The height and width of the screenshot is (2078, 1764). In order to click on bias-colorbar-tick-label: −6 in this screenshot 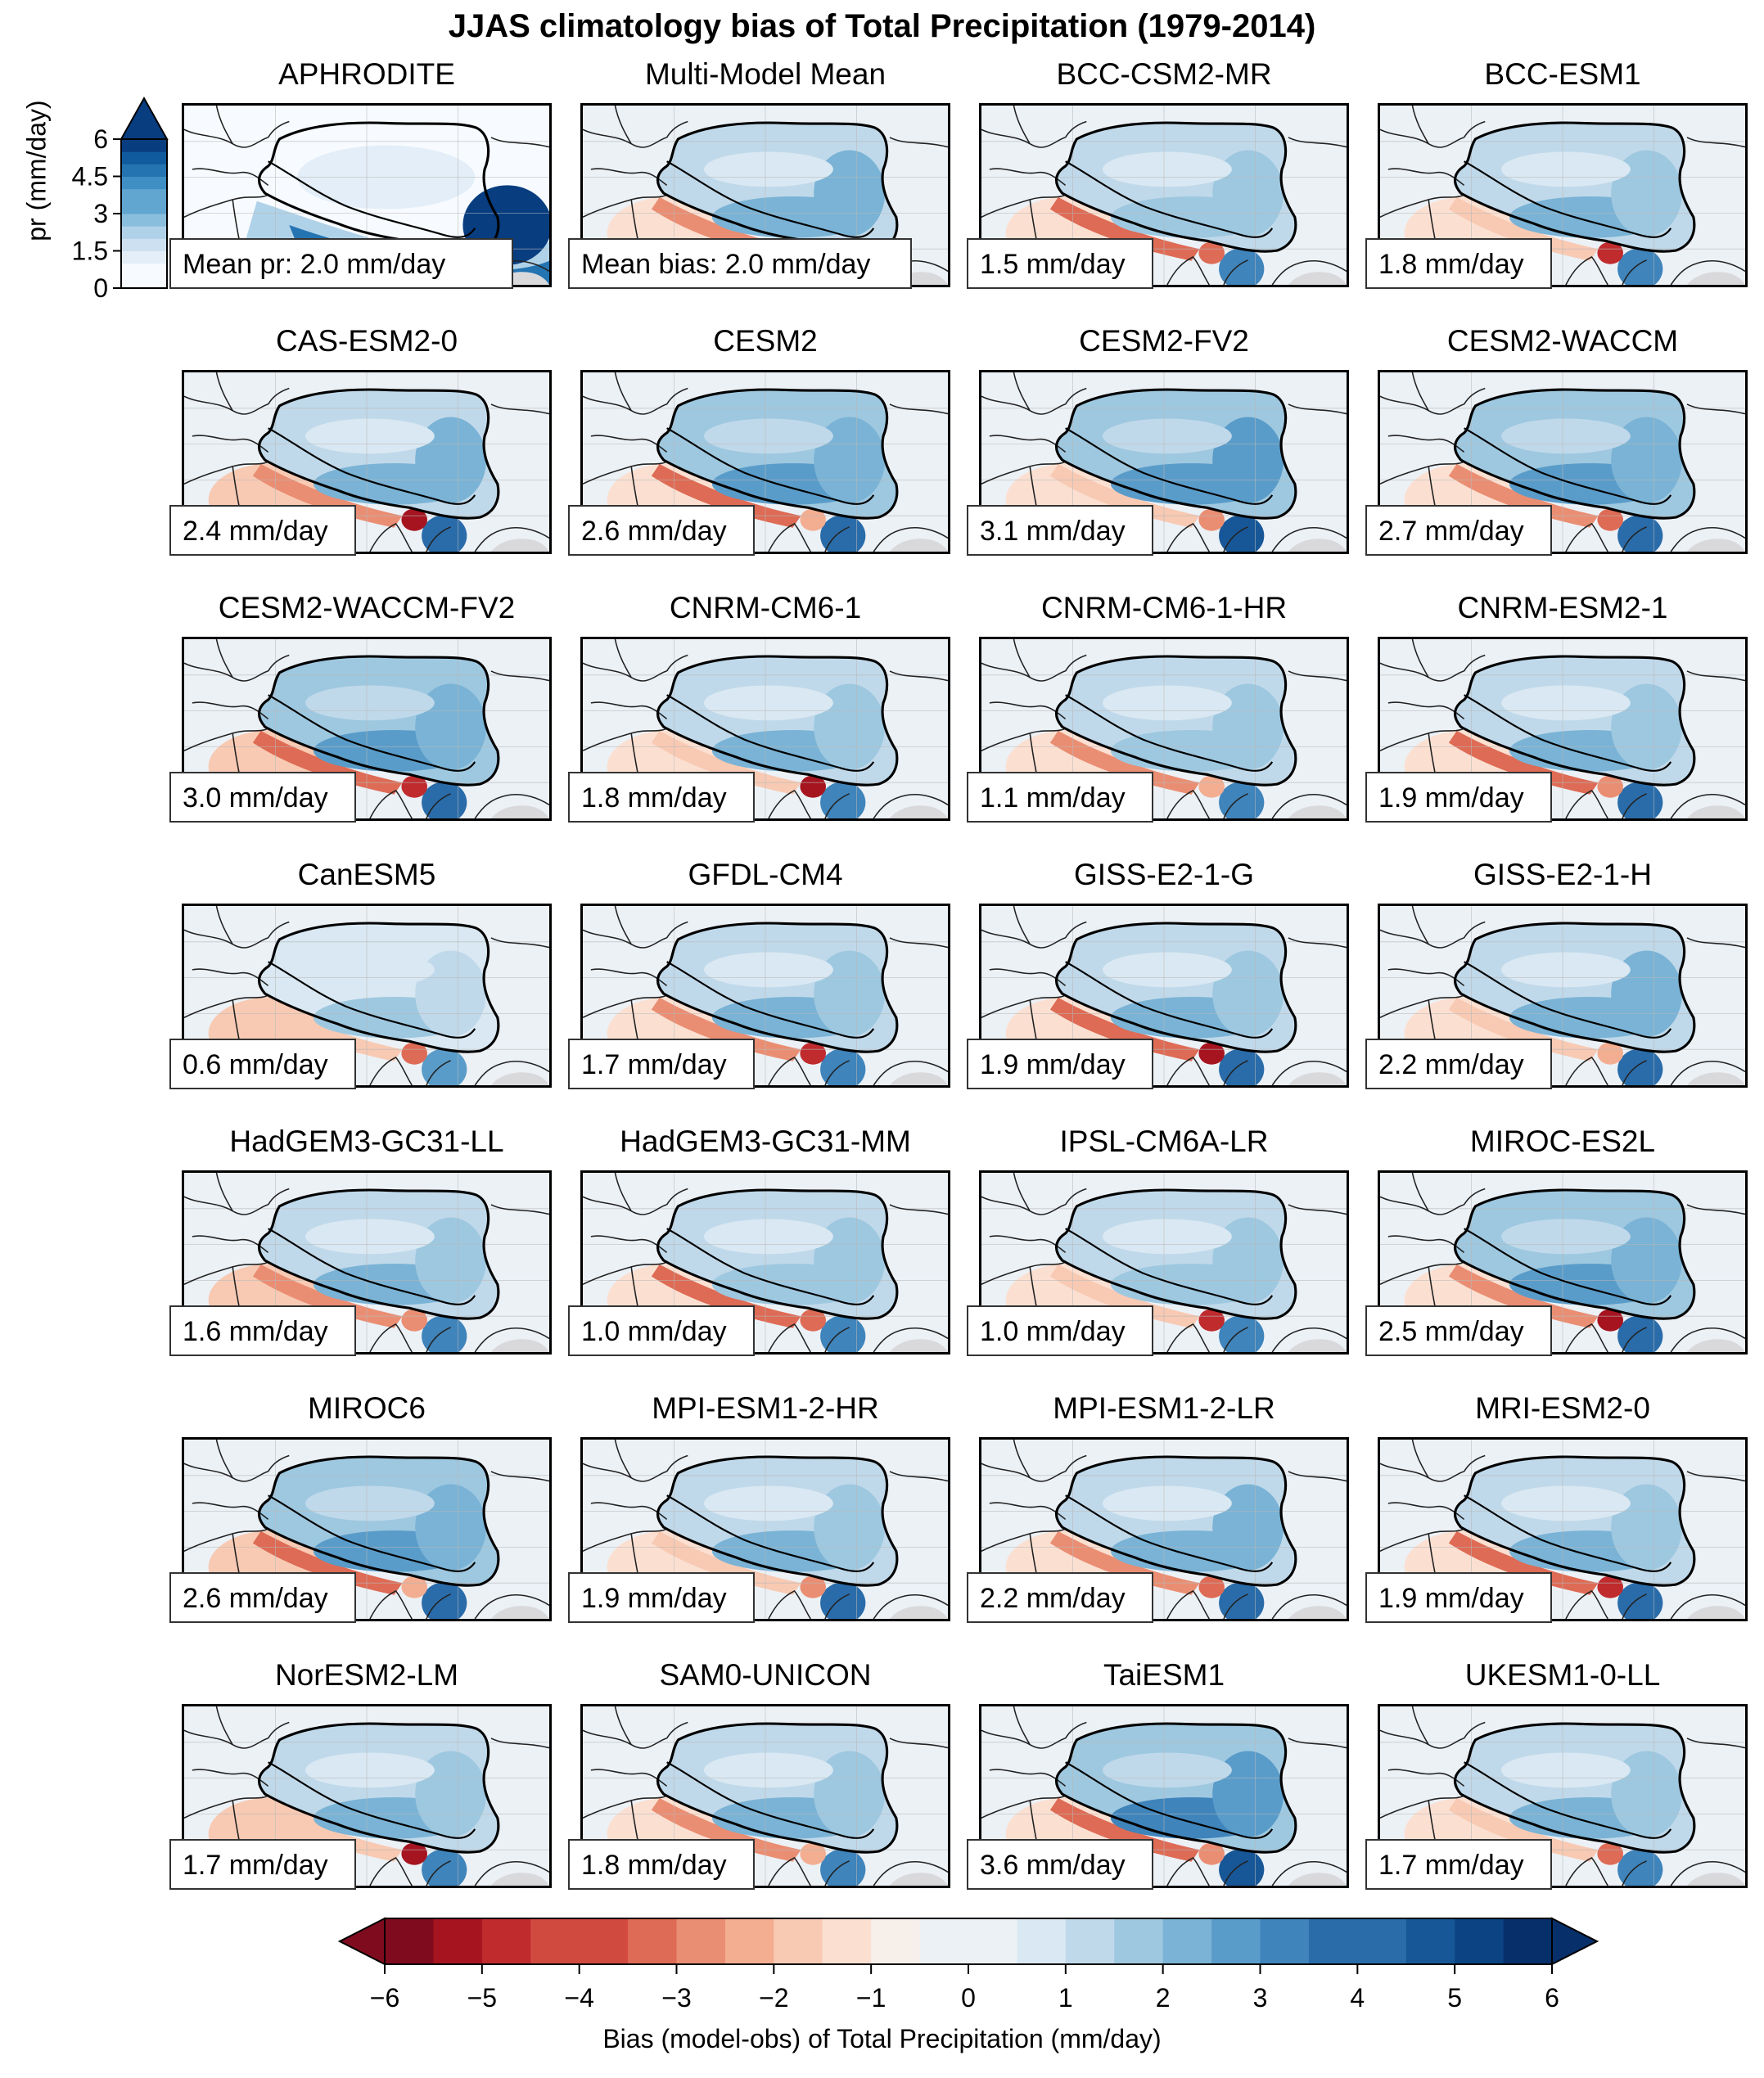, I will do `click(384, 1998)`.